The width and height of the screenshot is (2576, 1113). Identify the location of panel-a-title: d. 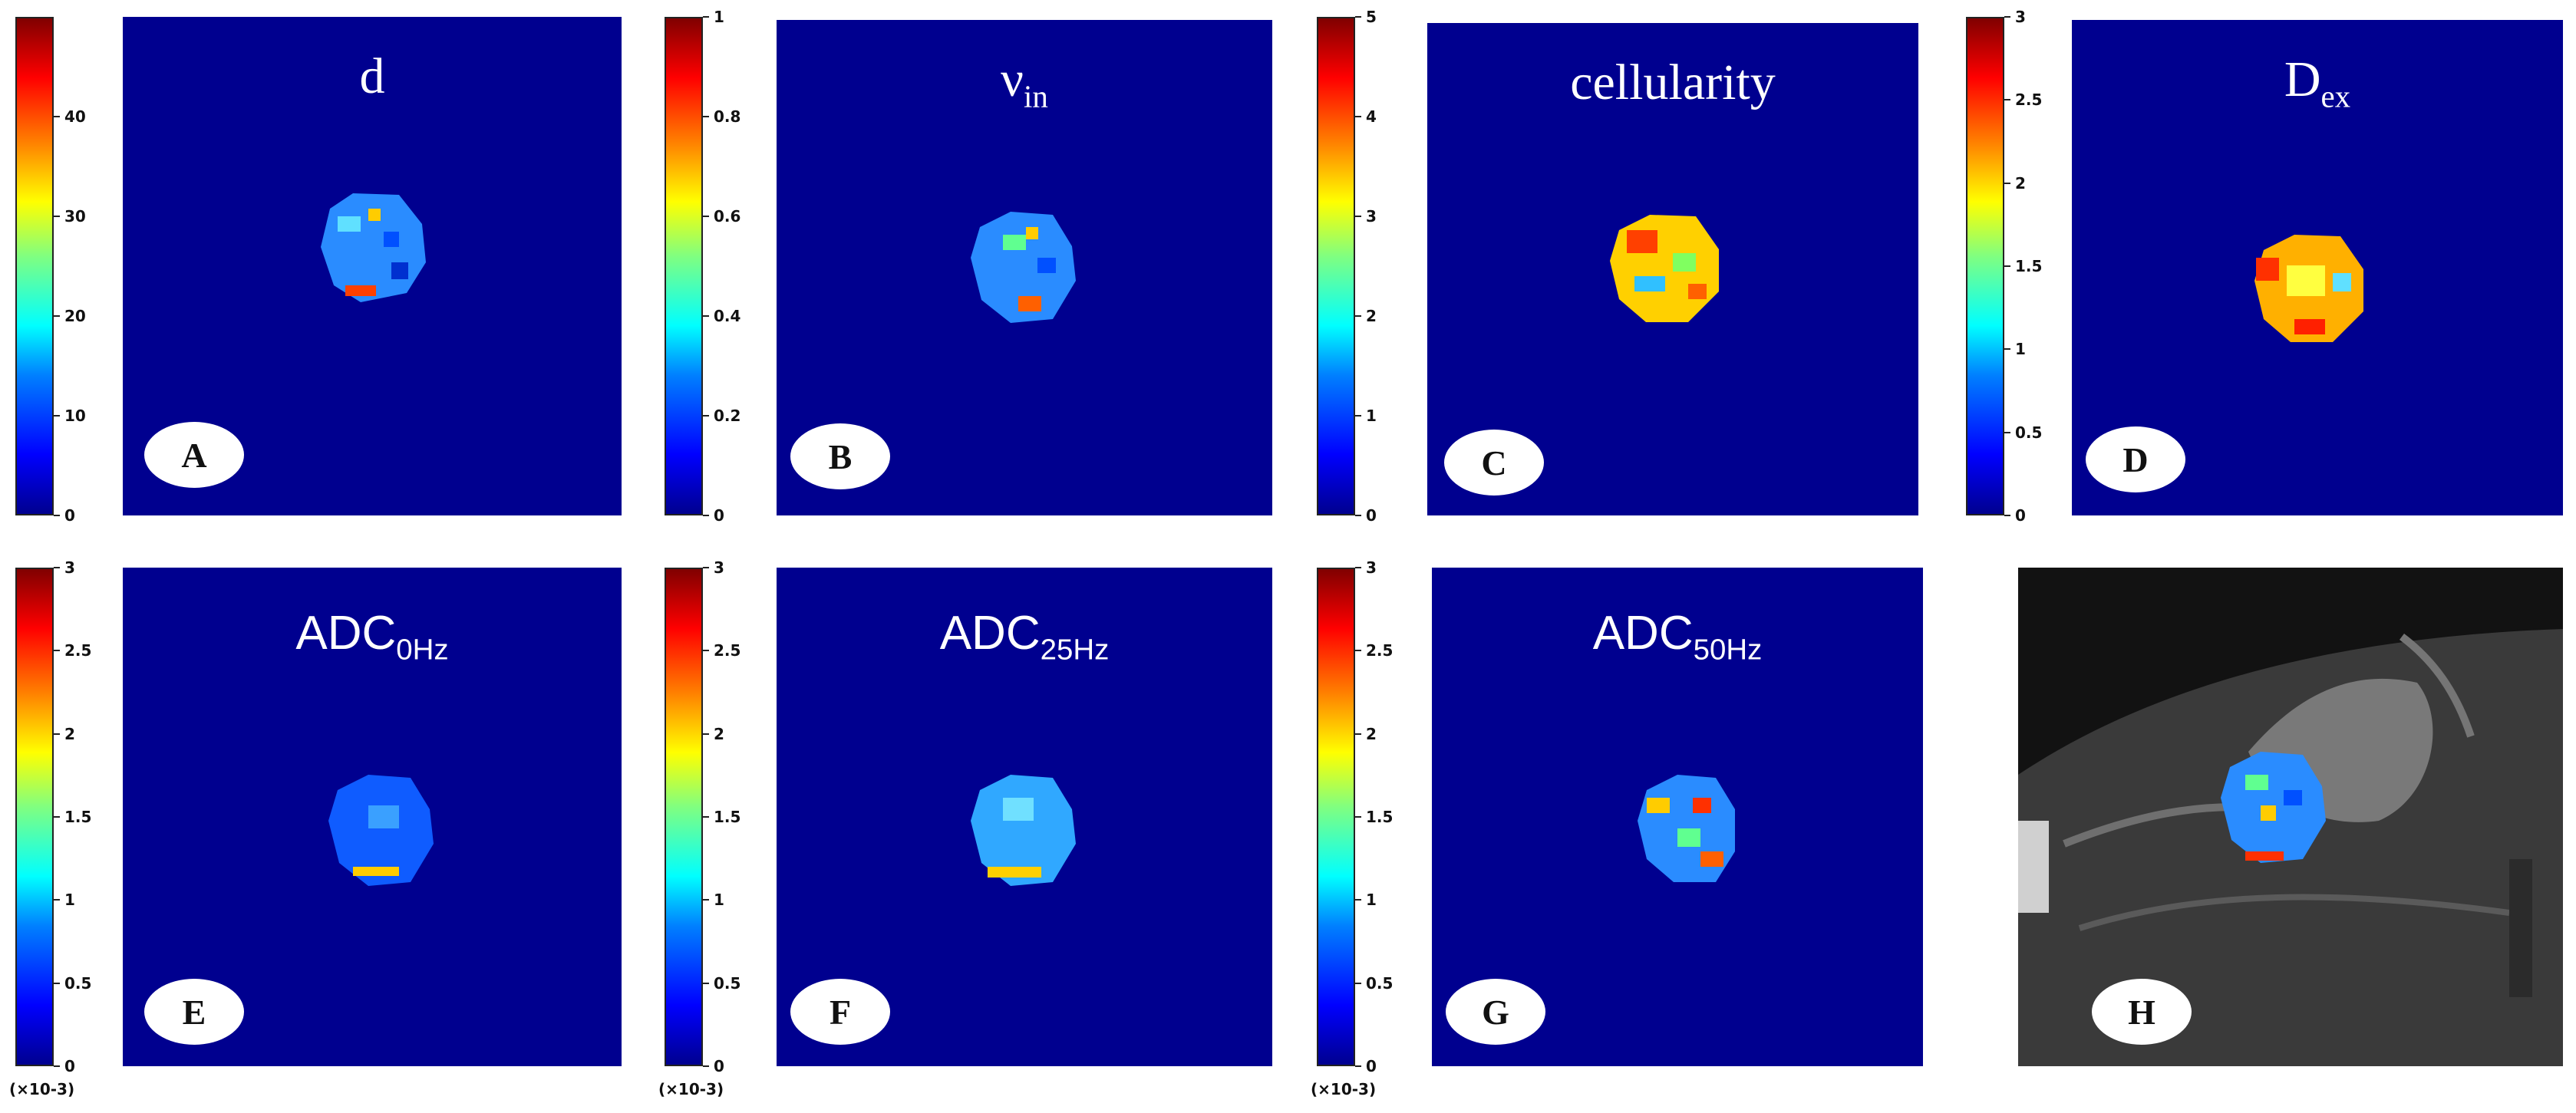
(372, 76).